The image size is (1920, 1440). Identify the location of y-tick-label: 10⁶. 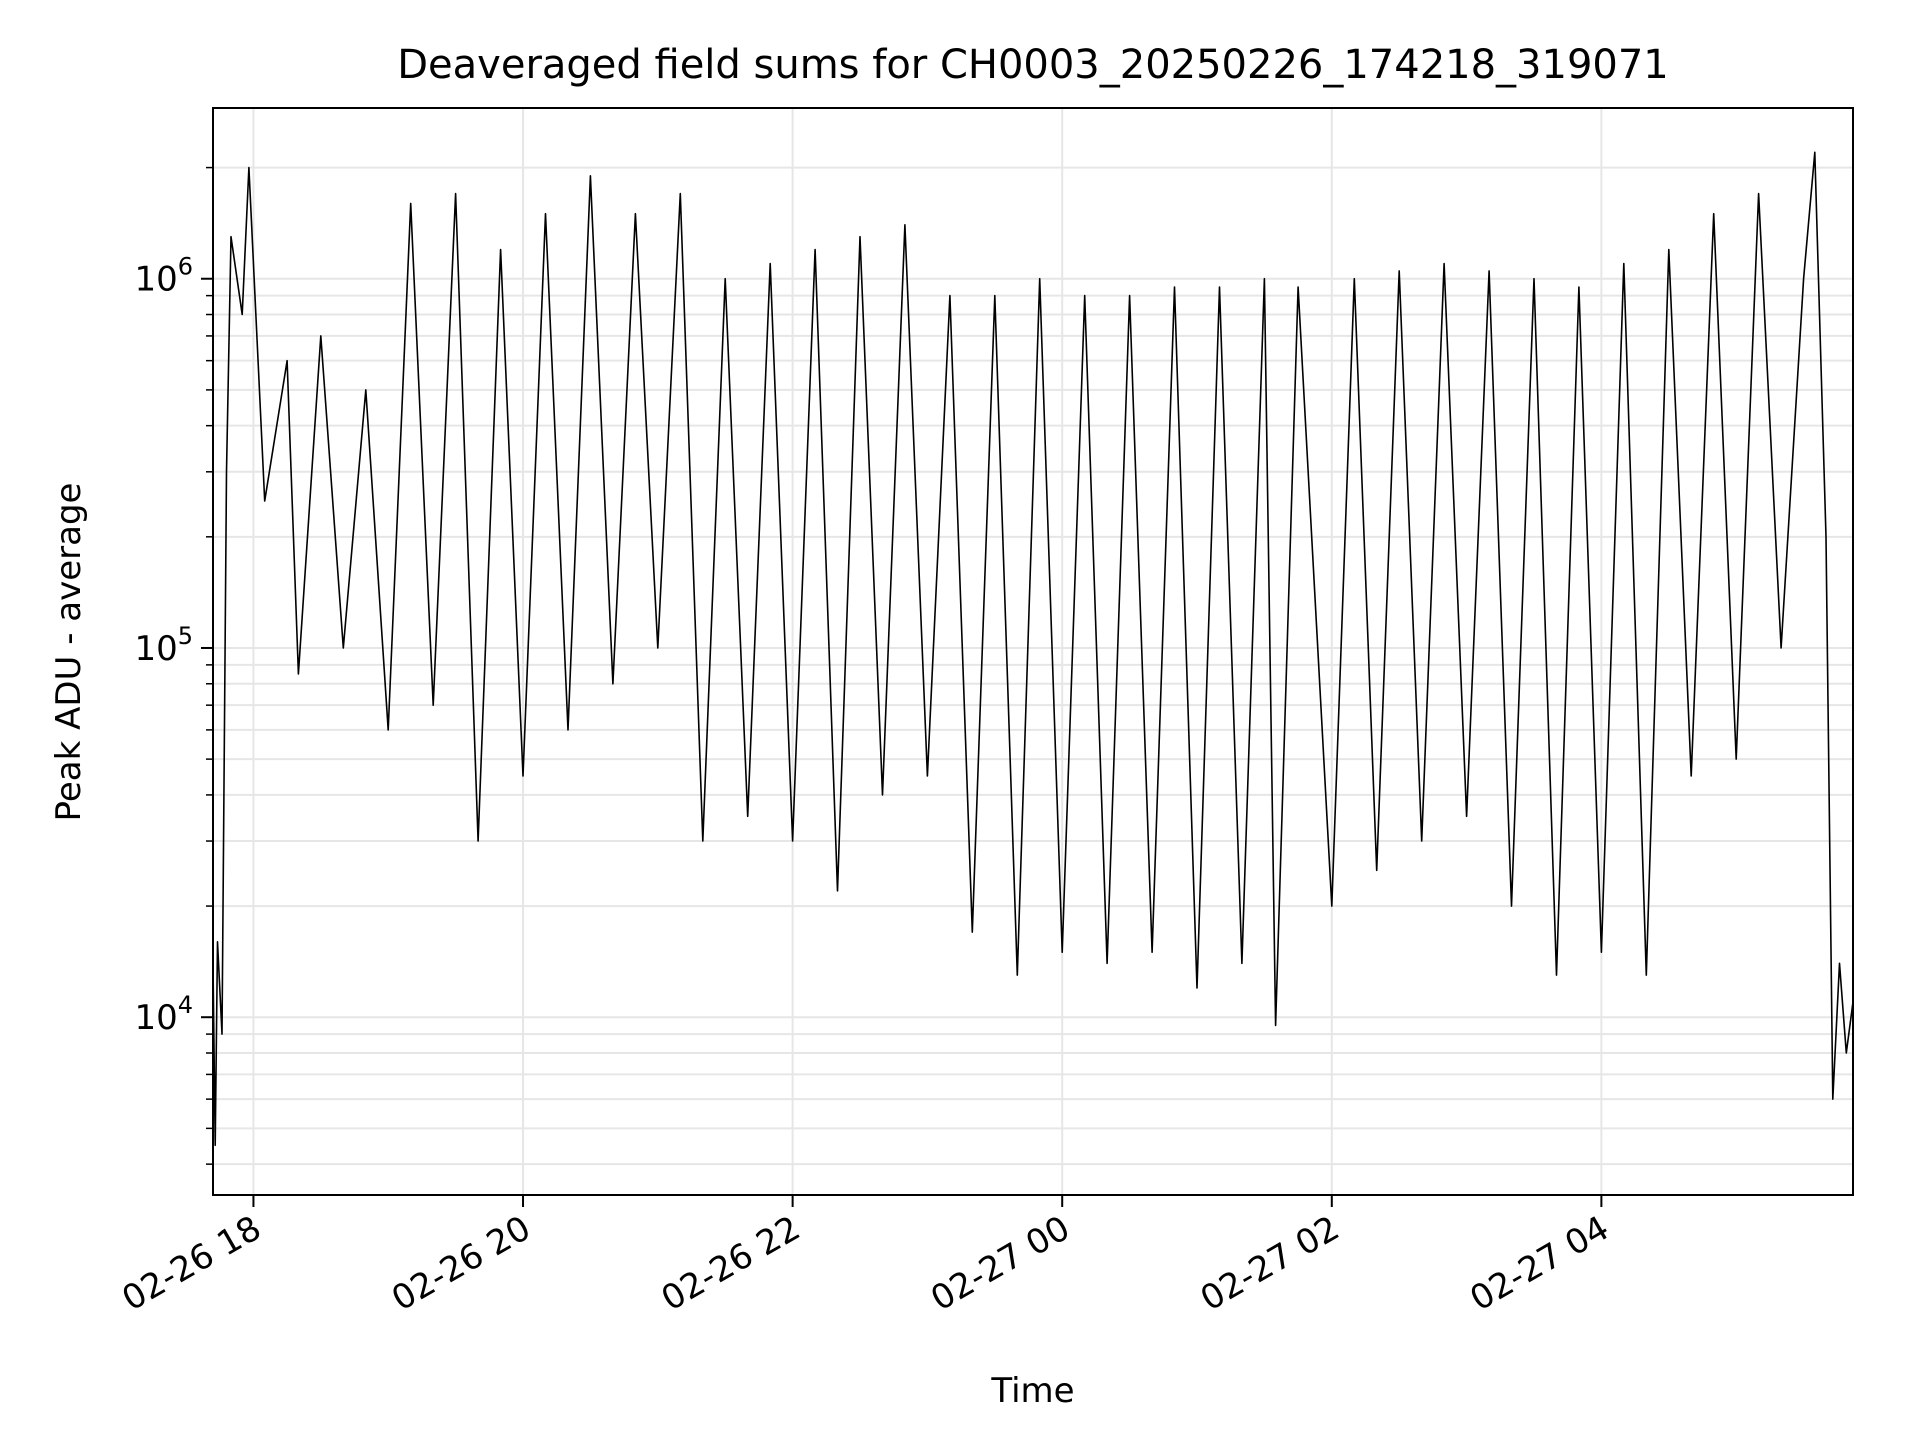
(163, 276).